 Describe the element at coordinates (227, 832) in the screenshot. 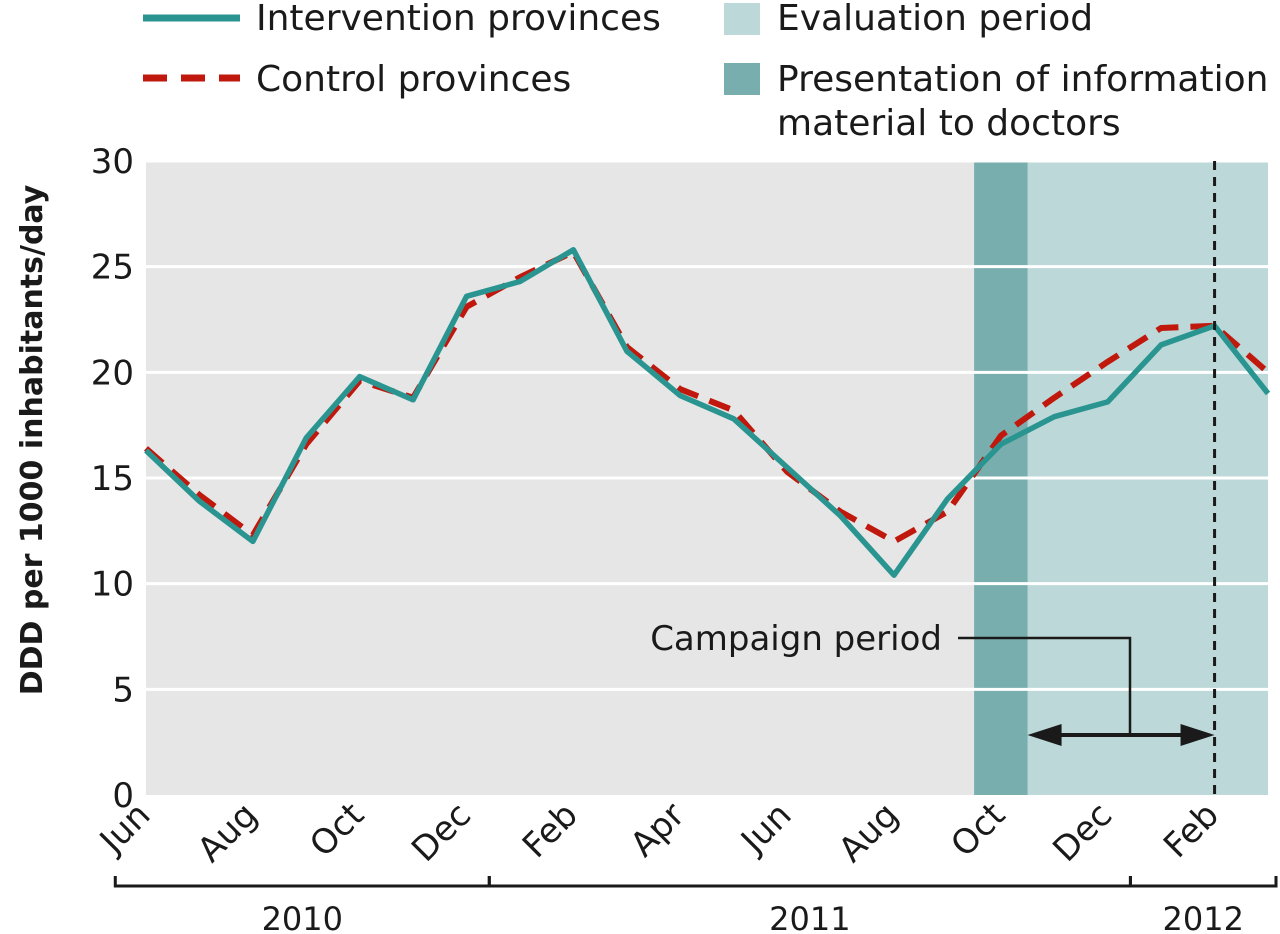

I see `x-tick-label-1: Aug` at that location.